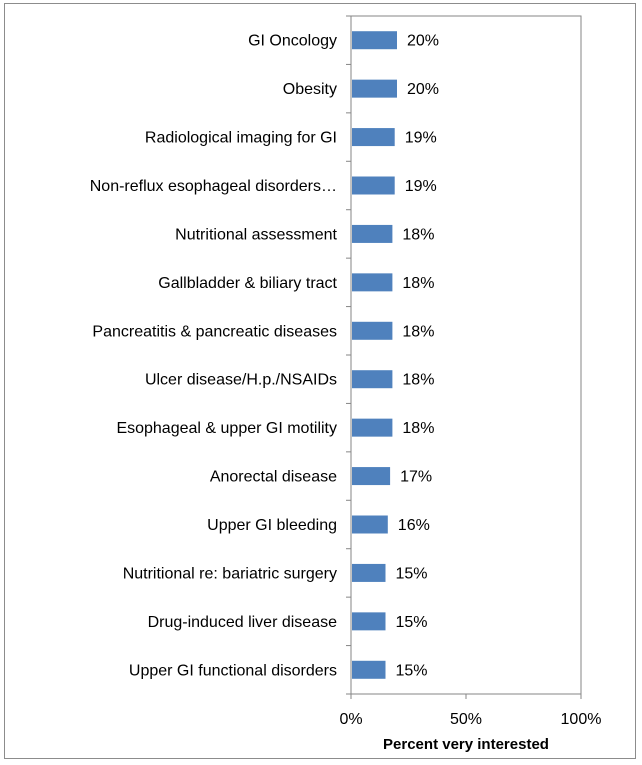 The image size is (642, 765). I want to click on category-label: Upper GI bleeding, so click(272, 525).